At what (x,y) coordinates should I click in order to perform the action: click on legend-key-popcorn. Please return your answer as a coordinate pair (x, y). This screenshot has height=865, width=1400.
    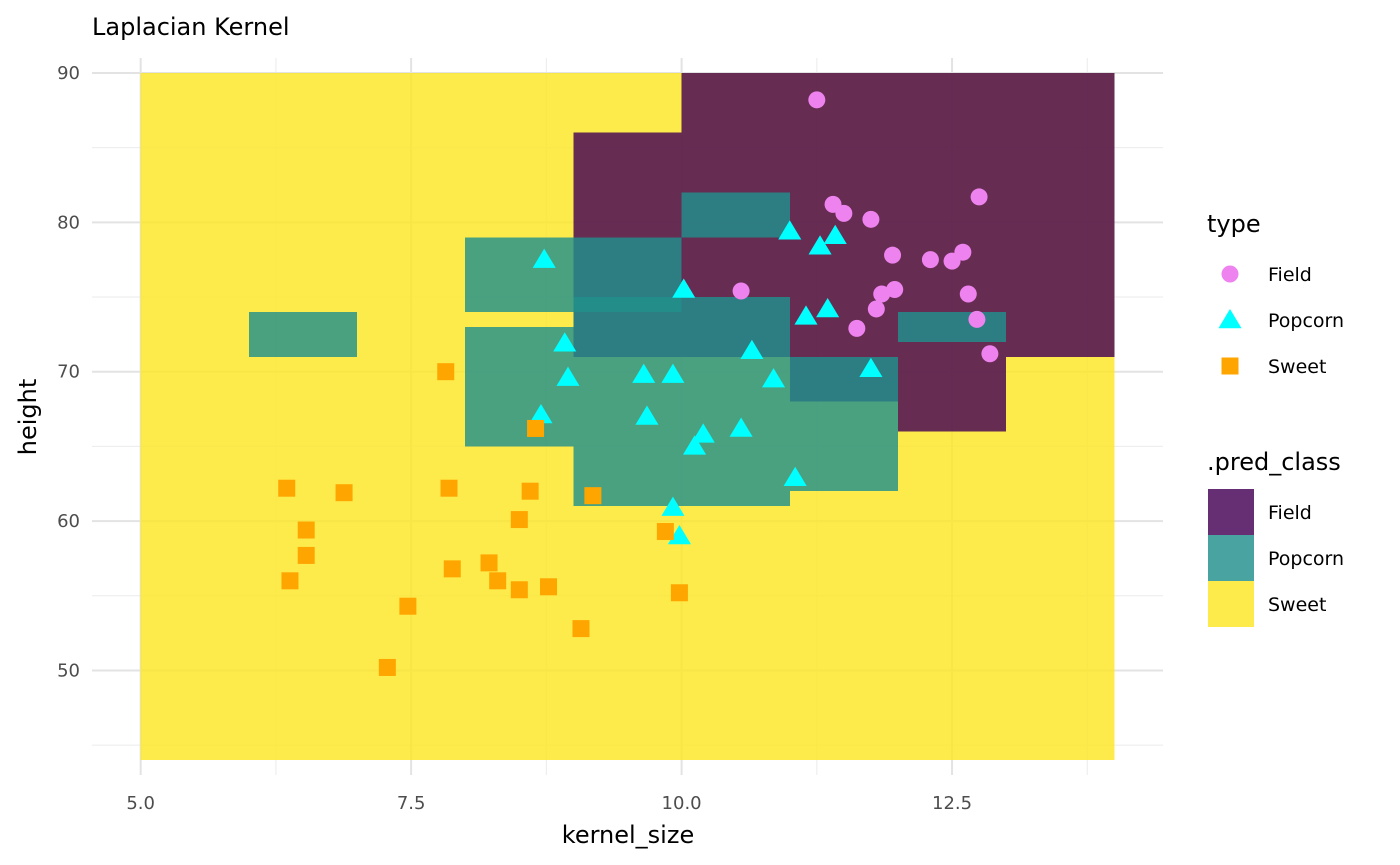
    Looking at the image, I should click on (1230, 319).